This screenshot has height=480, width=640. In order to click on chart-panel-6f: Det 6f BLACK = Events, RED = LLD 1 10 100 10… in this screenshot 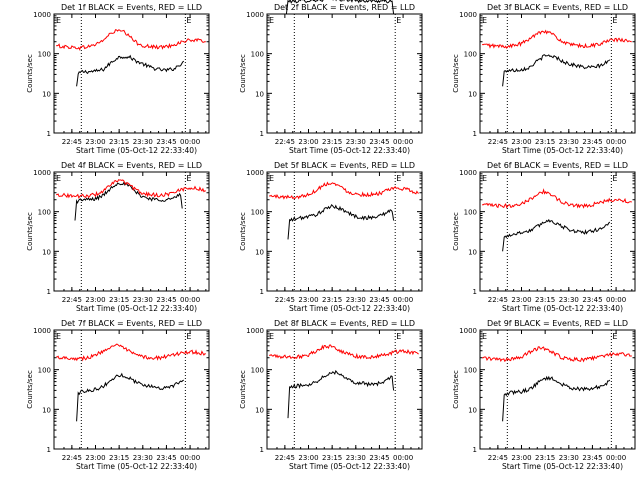, I will do `click(544, 237)`.